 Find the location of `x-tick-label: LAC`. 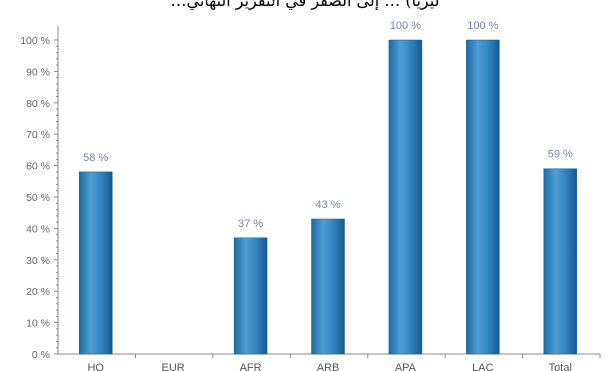

x-tick-label: LAC is located at coordinates (482, 366).